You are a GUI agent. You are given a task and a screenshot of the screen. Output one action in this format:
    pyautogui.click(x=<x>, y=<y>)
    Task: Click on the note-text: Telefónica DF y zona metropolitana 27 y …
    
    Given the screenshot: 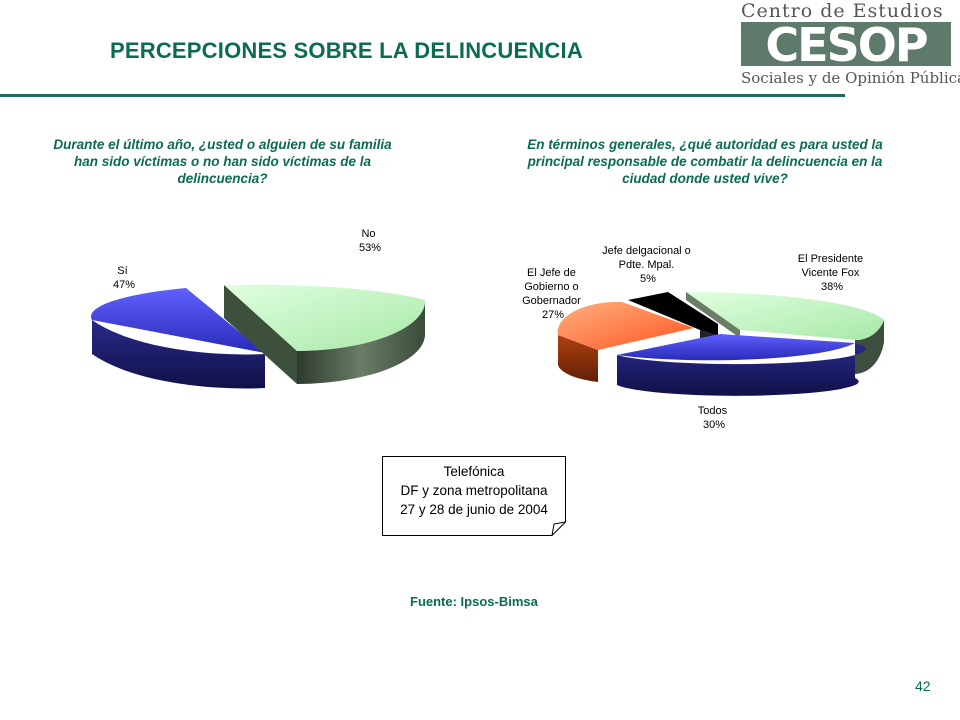 What is the action you would take?
    pyautogui.click(x=474, y=490)
    